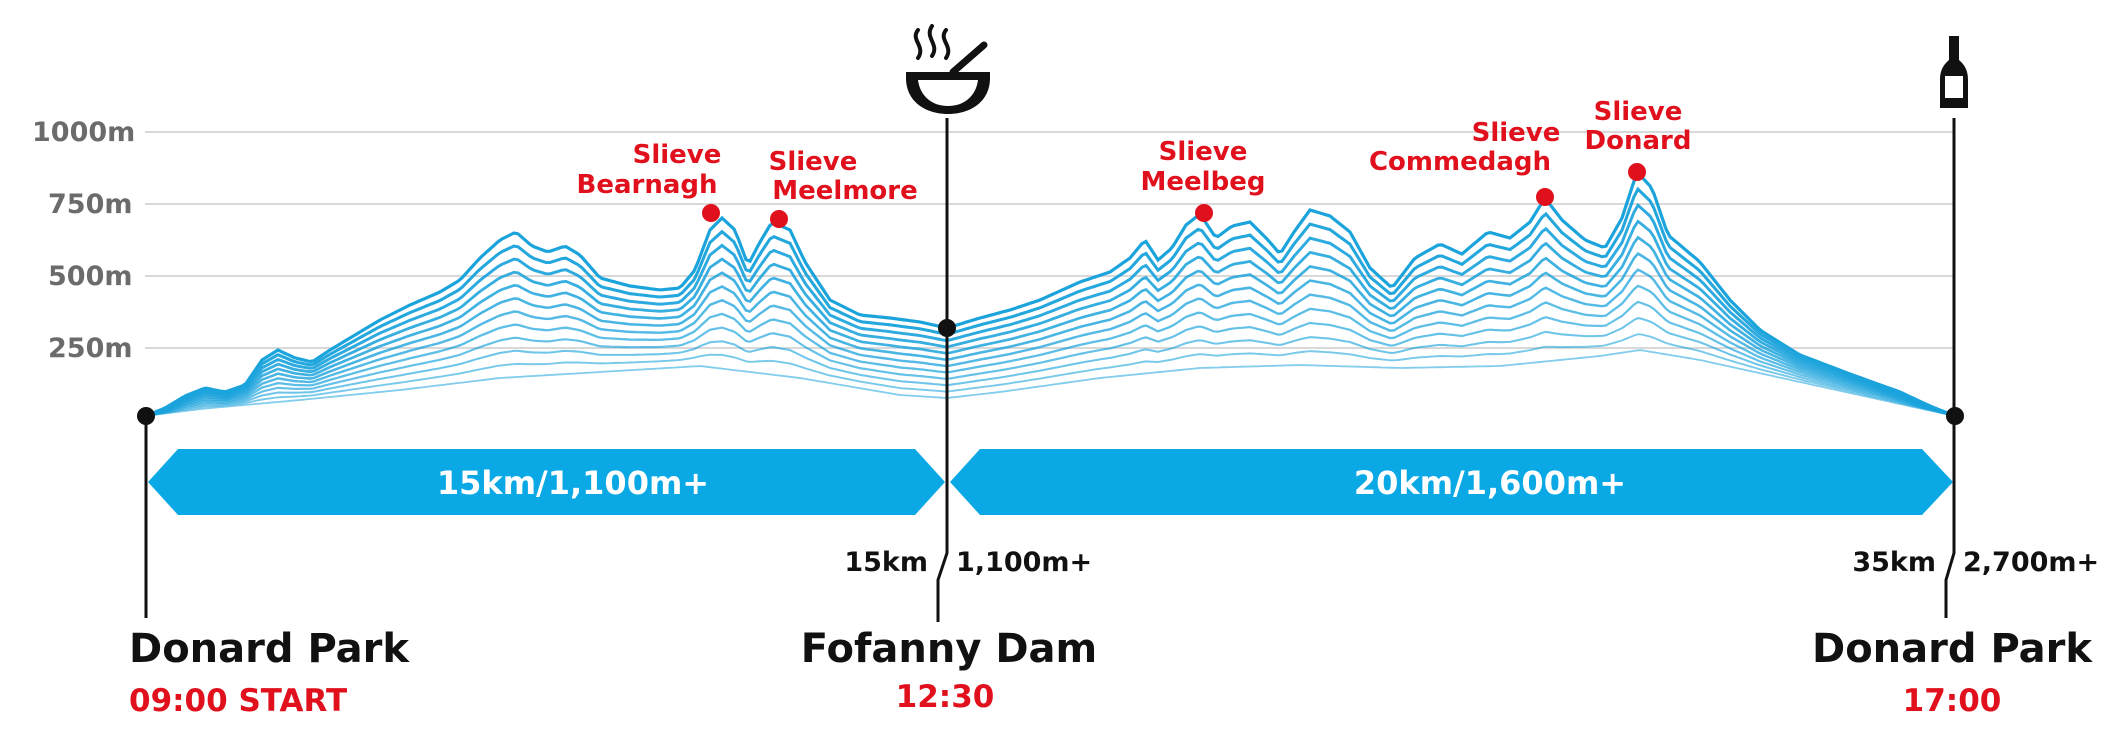 The width and height of the screenshot is (2121, 746). What do you see at coordinates (1460, 162) in the screenshot?
I see `peak-label-line2: Commedagh` at bounding box center [1460, 162].